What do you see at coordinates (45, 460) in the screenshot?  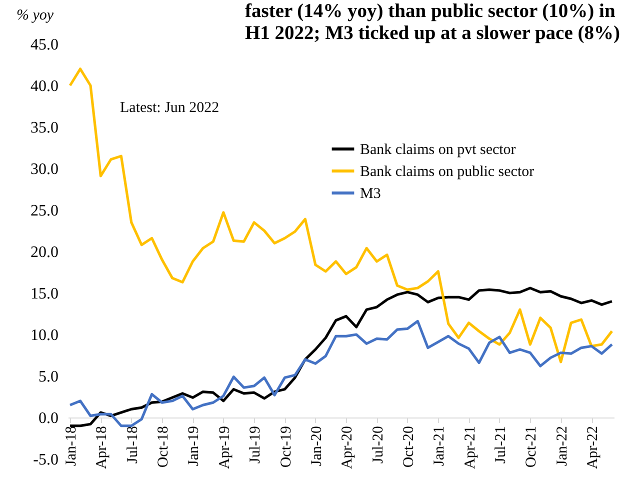 I see `y-tick-label: -5.0` at bounding box center [45, 460].